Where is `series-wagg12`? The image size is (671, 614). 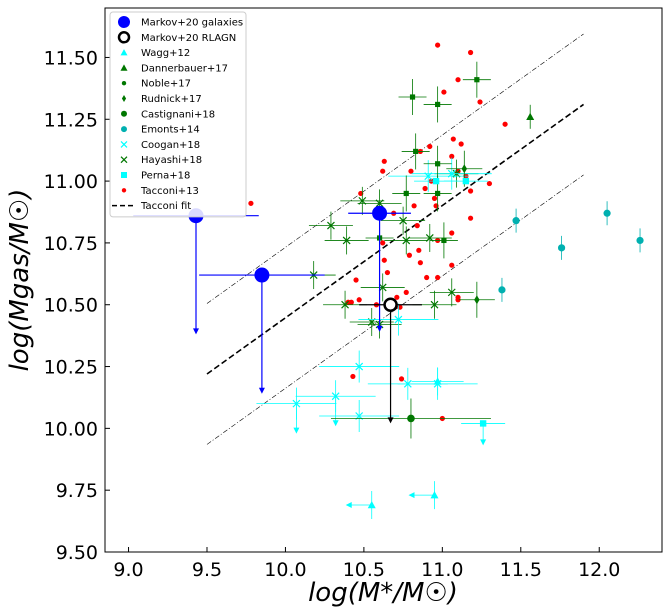 series-wagg12 is located at coordinates (404, 443).